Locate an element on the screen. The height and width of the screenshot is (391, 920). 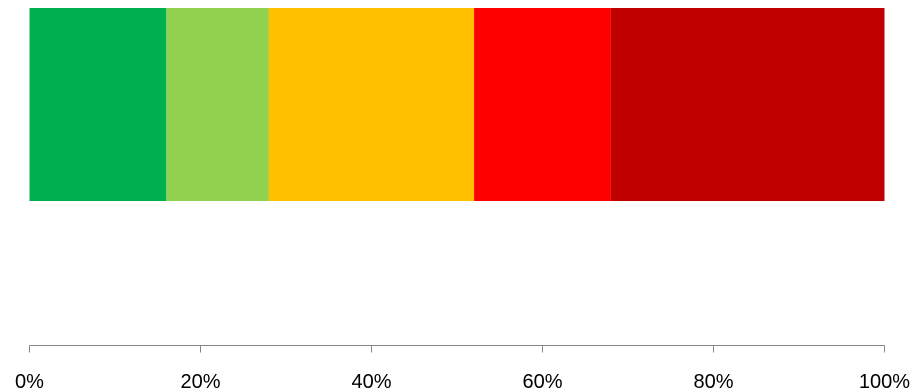
x-axis: 0% 20% 40% 60% 80% 100% is located at coordinates (462, 368).